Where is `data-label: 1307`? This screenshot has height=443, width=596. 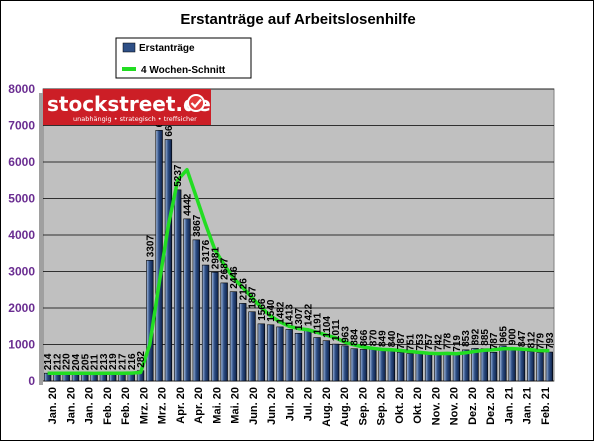 data-label: 1307 is located at coordinates (299, 319).